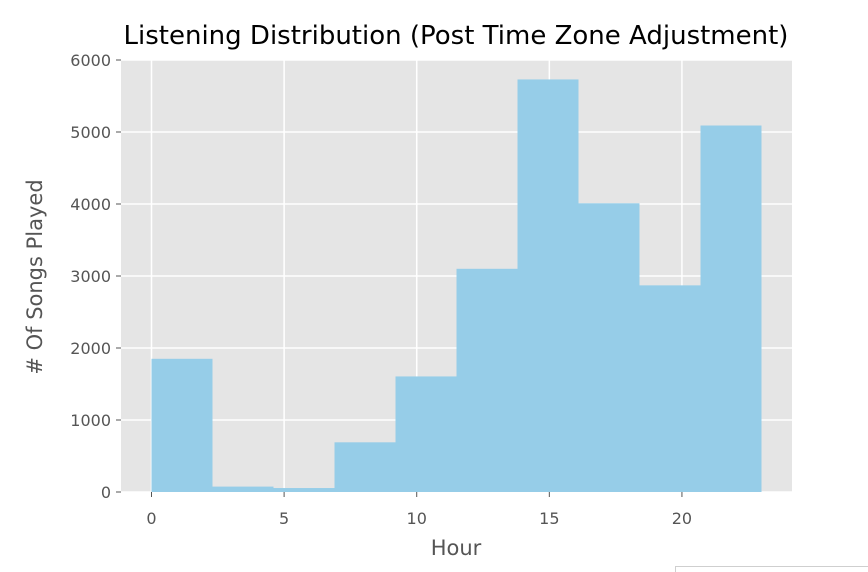  What do you see at coordinates (35, 276) in the screenshot?
I see `y-axis-label: # Of Songs Played` at bounding box center [35, 276].